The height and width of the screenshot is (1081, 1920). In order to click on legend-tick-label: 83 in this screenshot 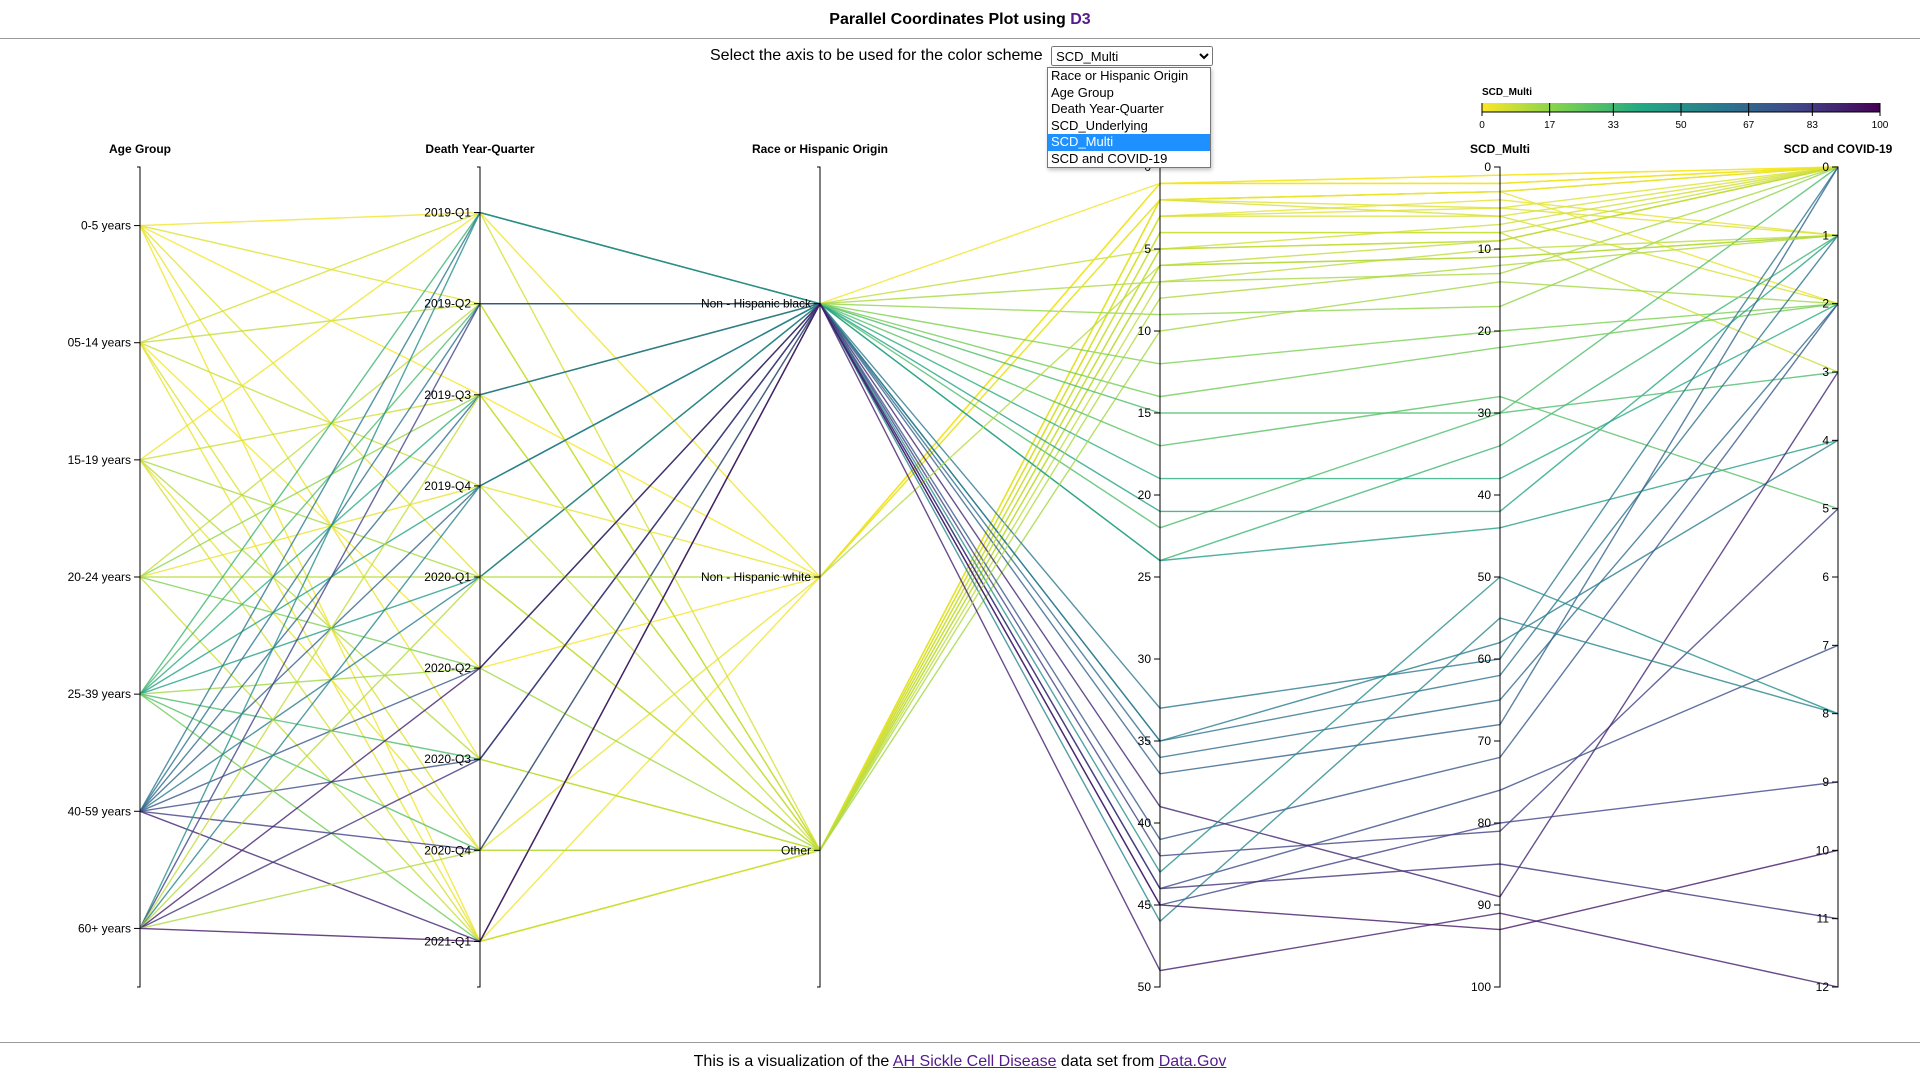, I will do `click(1813, 125)`.